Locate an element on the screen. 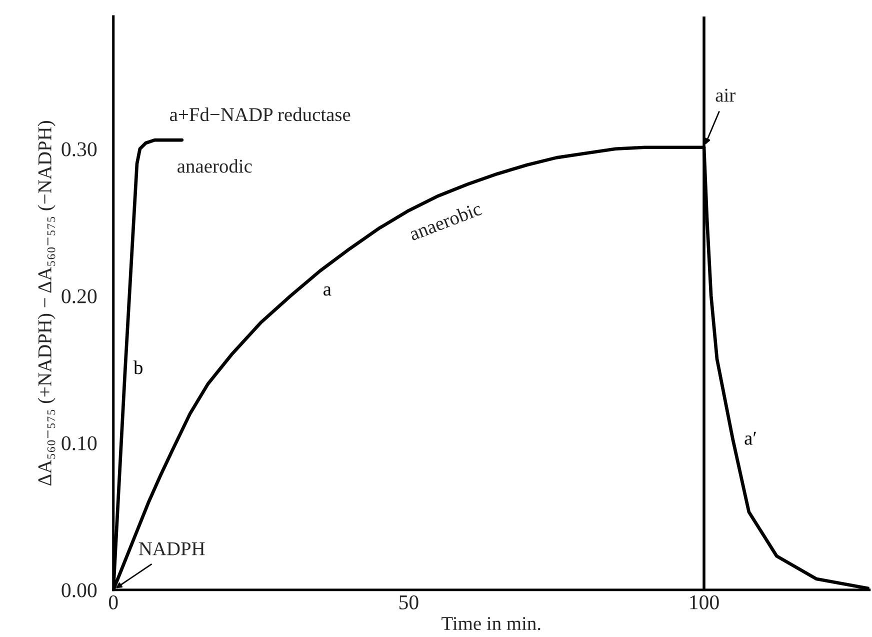 The width and height of the screenshot is (872, 637). x-axis-title: Time in min. is located at coordinates (491, 623).